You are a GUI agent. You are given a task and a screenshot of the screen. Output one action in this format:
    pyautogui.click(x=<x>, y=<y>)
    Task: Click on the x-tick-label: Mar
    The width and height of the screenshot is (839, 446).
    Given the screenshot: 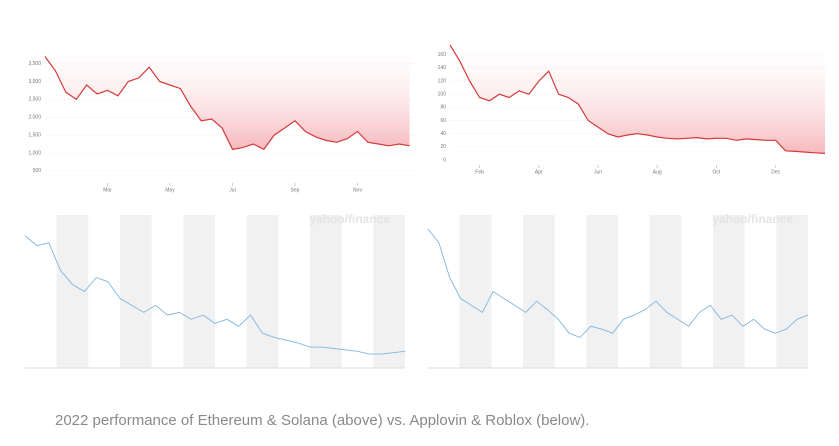 What is the action you would take?
    pyautogui.click(x=107, y=190)
    